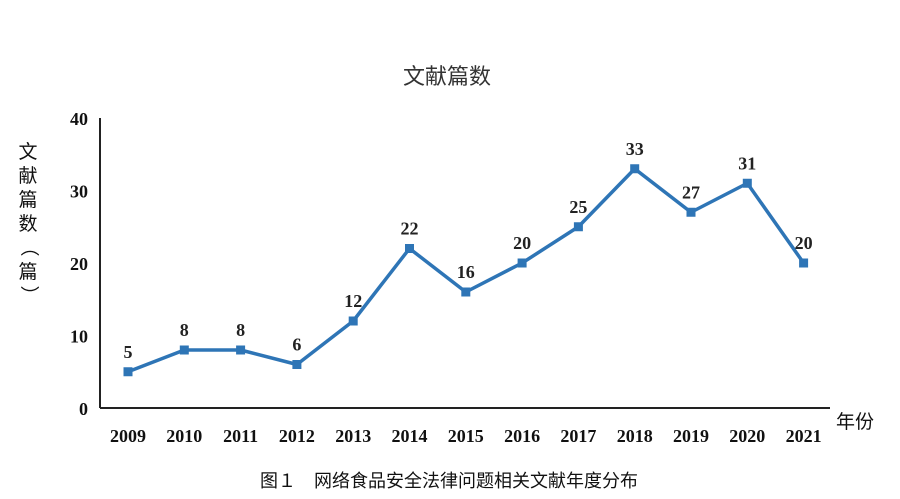 This screenshot has width=900, height=499. I want to click on x-tick-label: 2012, so click(297, 436).